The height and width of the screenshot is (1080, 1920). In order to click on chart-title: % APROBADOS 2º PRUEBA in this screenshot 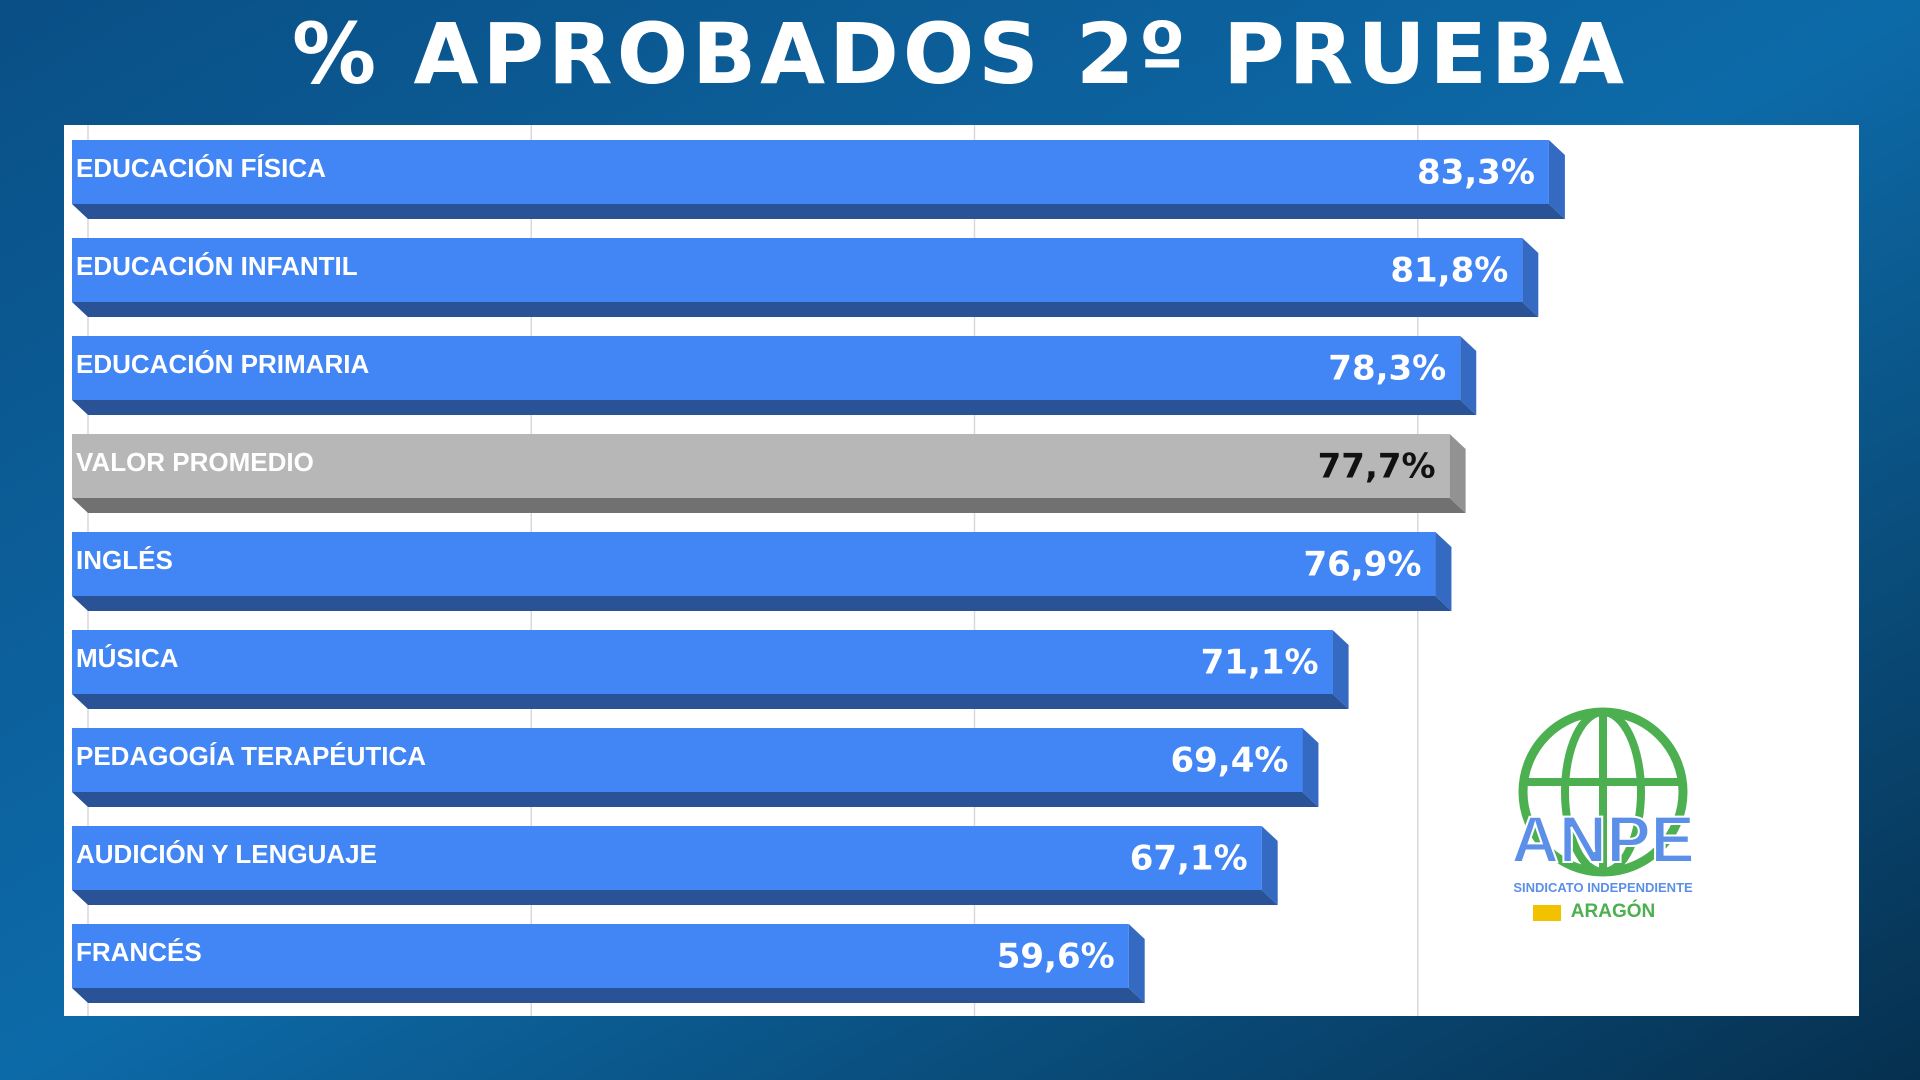, I will do `click(960, 54)`.